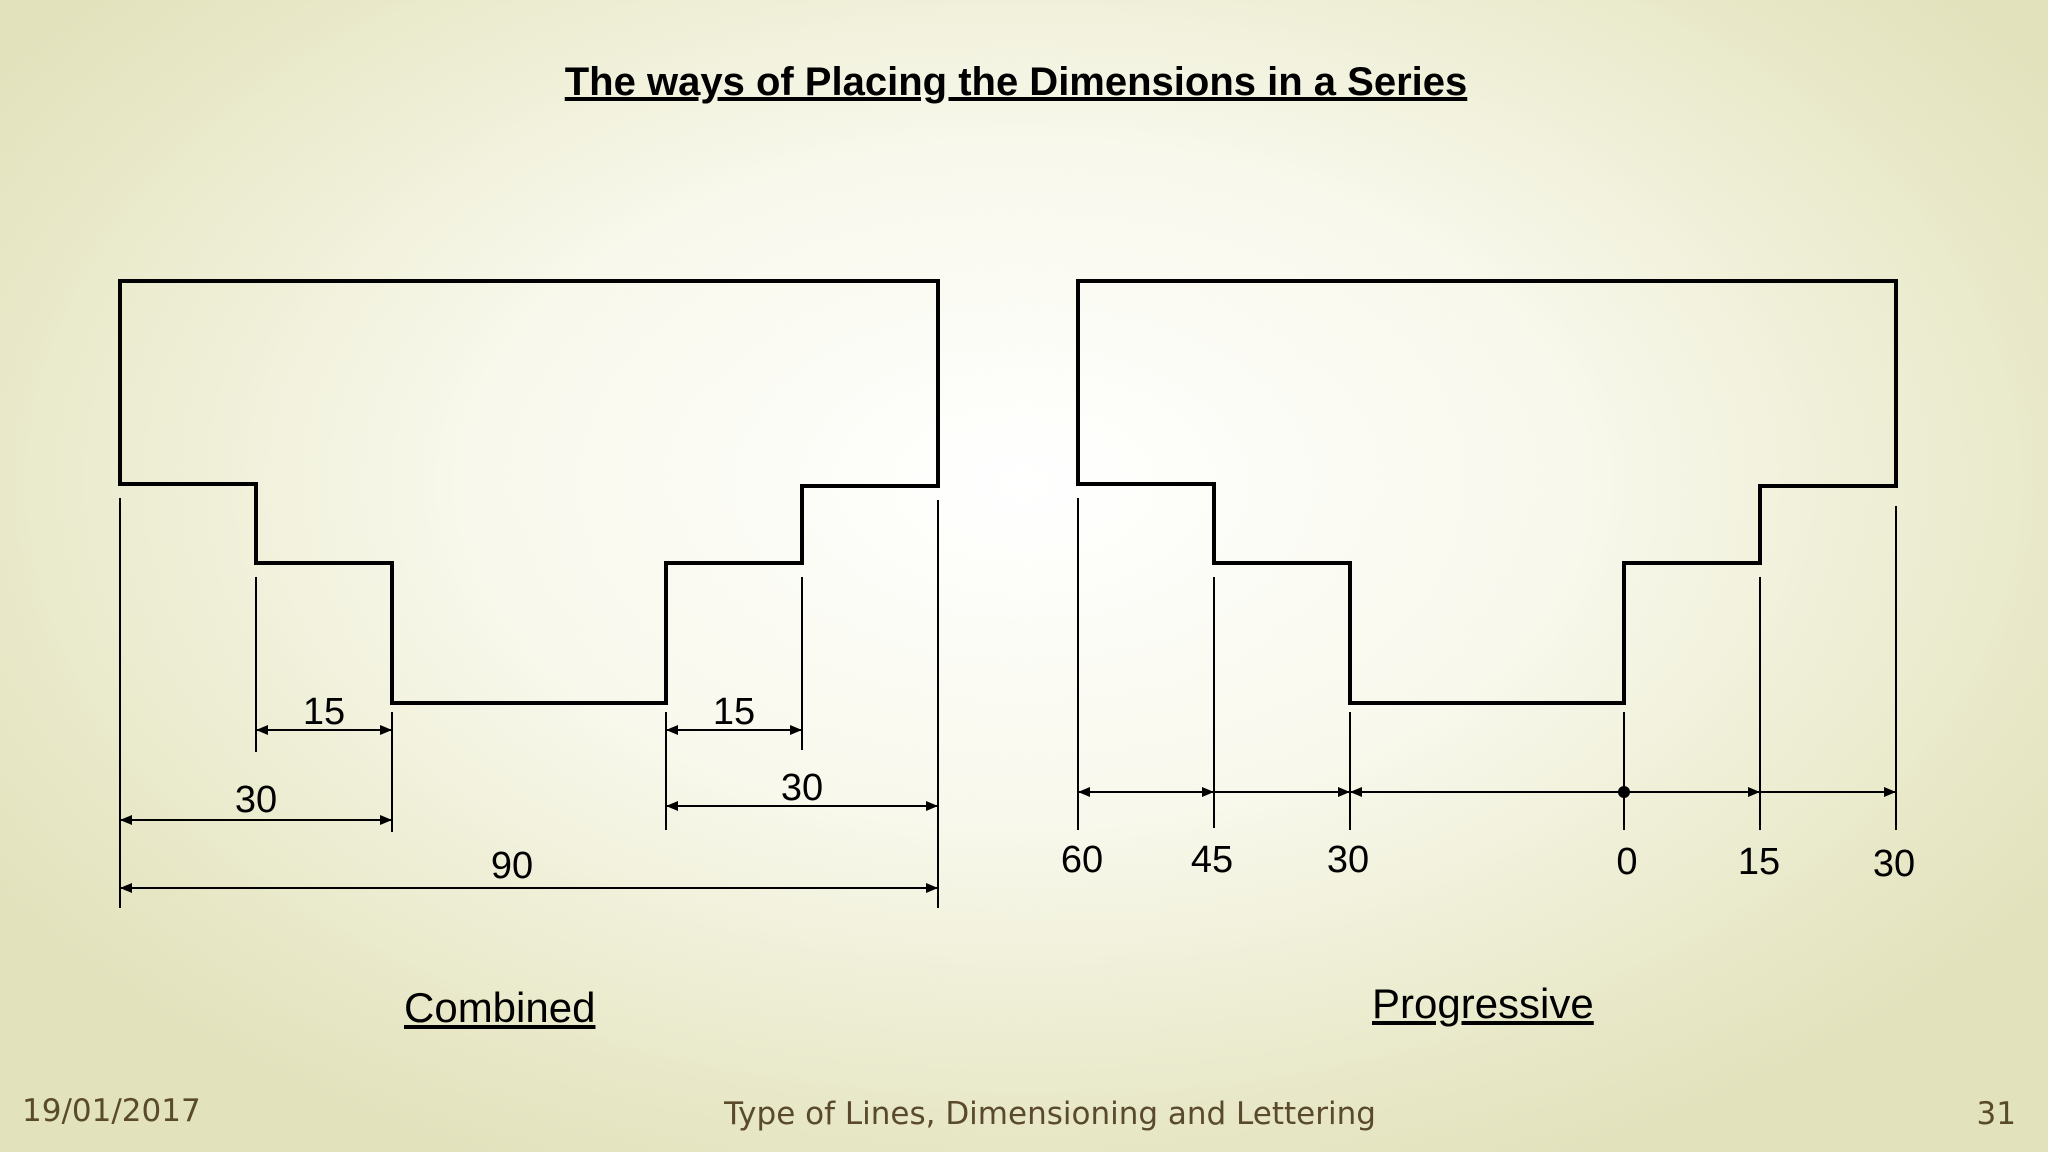 This screenshot has height=1152, width=2048. Describe the element at coordinates (256, 800) in the screenshot. I see `dim-text-left-total: 30` at that location.